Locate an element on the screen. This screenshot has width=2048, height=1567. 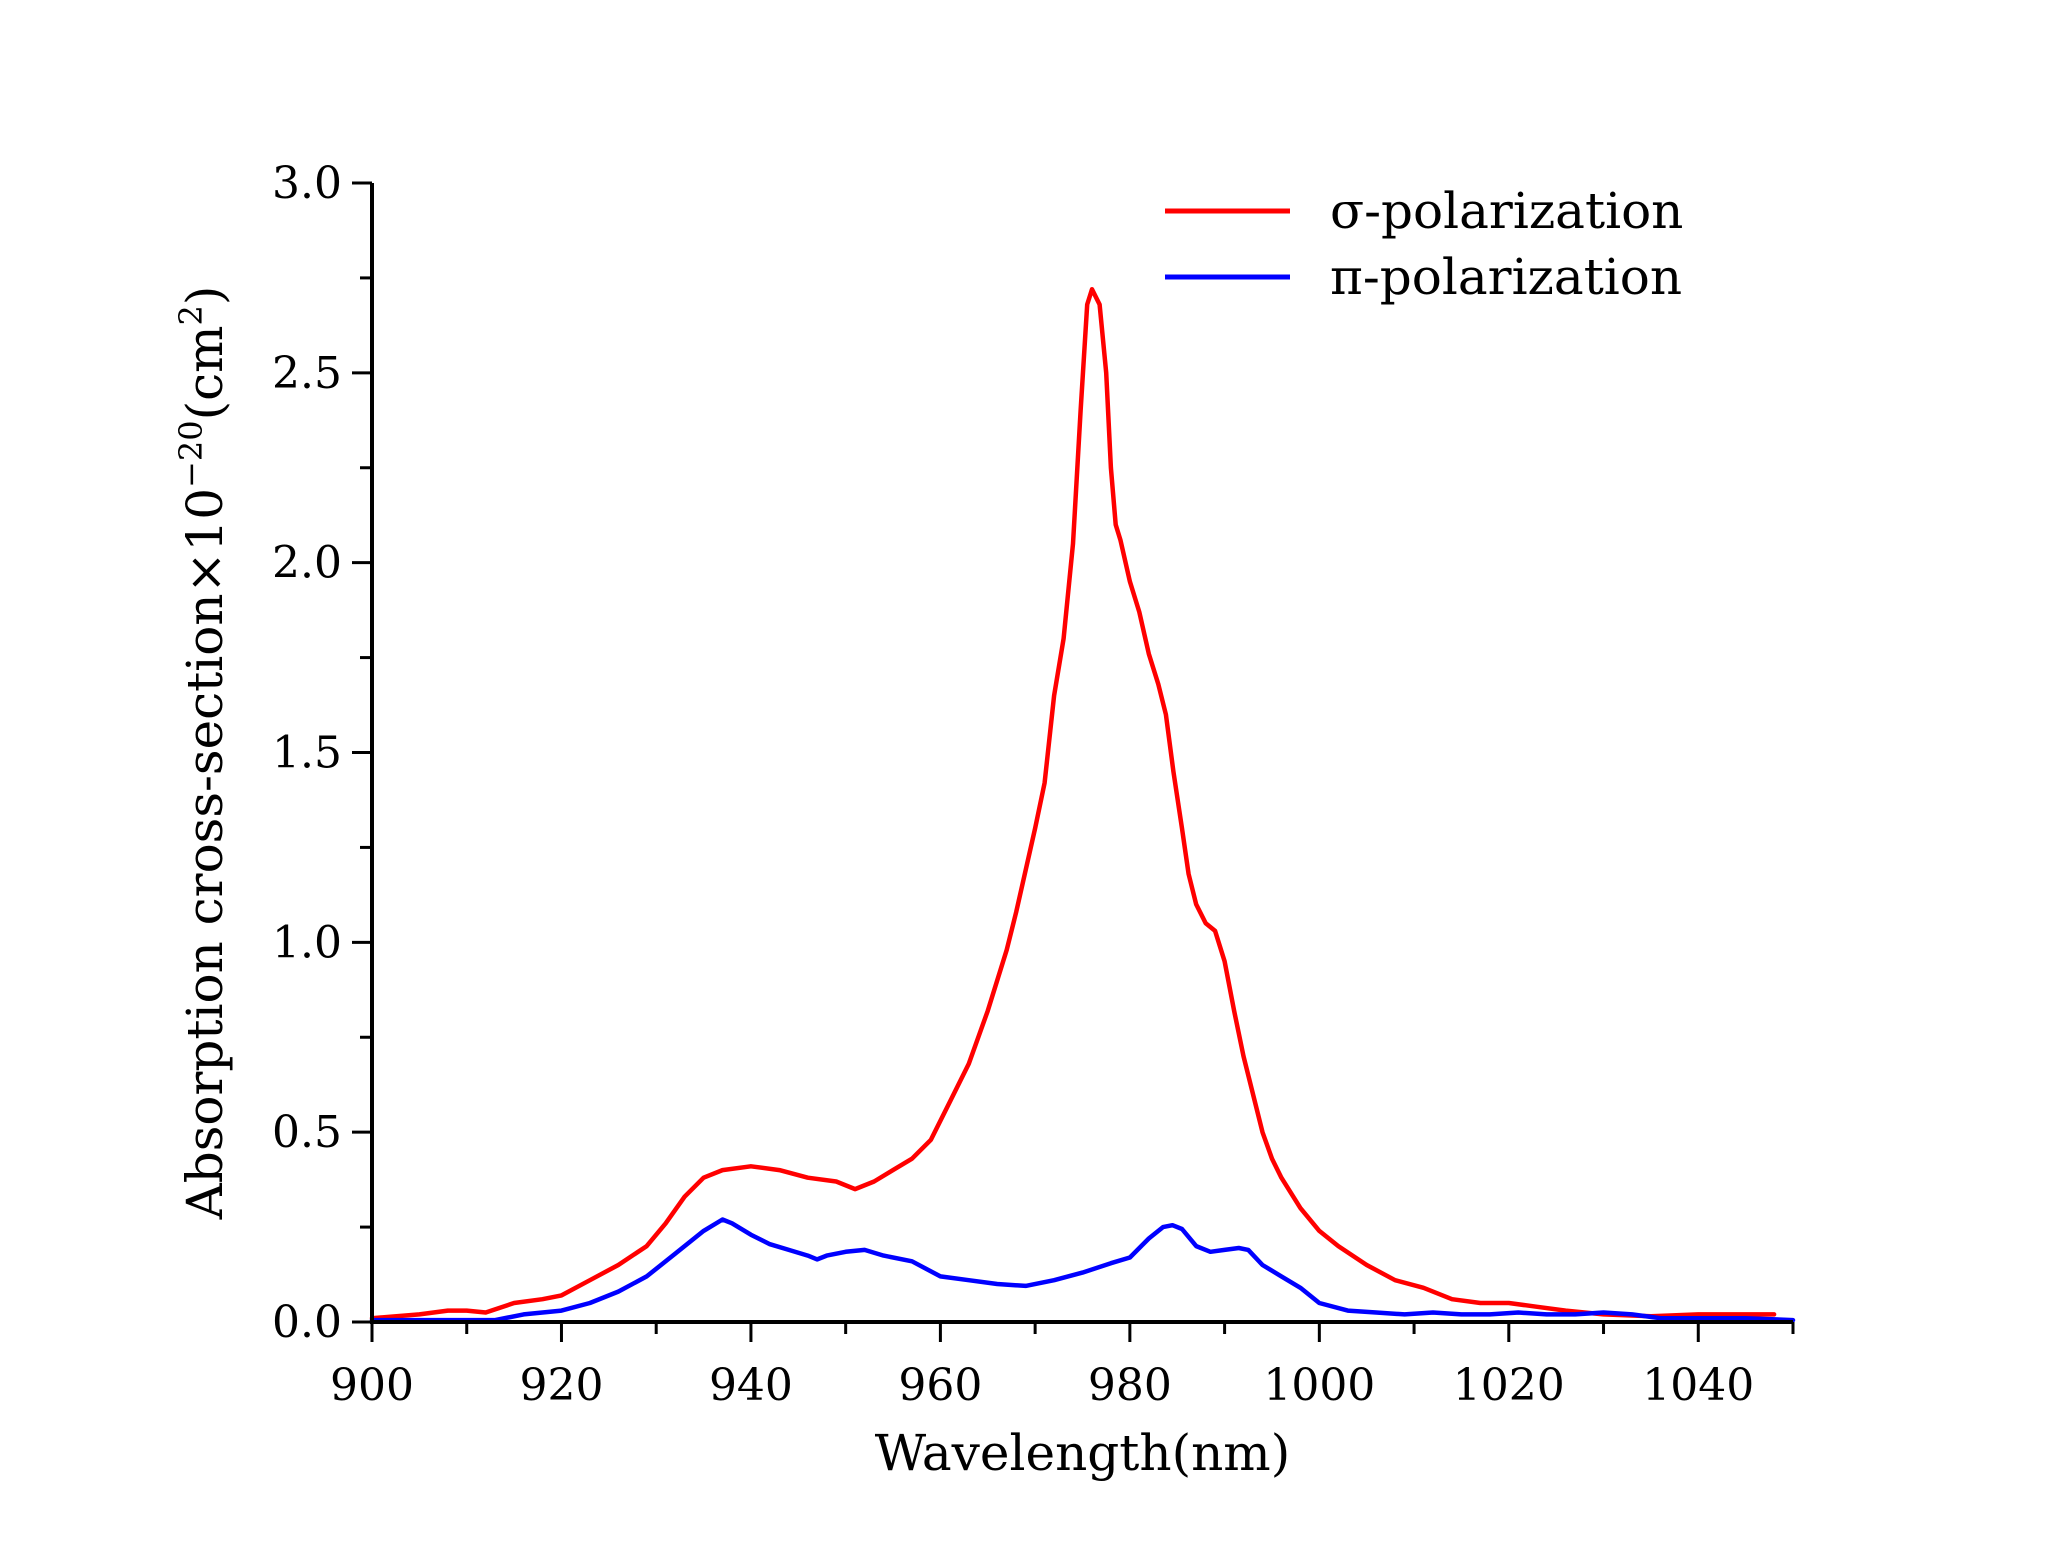
legend: σ-polarization π-polarization is located at coordinates (1424, 244).